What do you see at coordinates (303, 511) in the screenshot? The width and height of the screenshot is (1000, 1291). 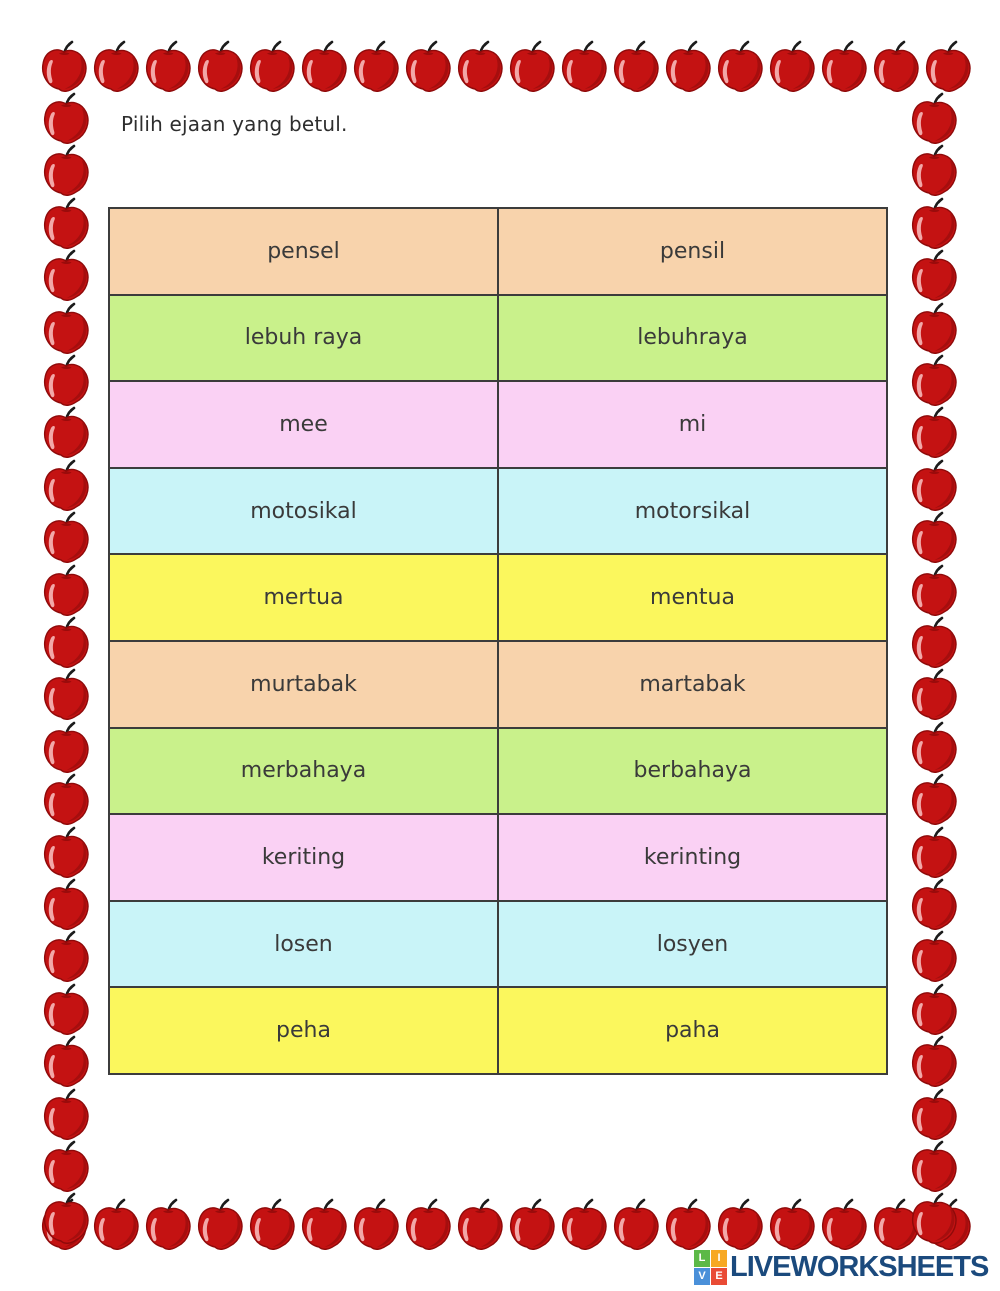 I see `answer-cell-left: motosikal` at bounding box center [303, 511].